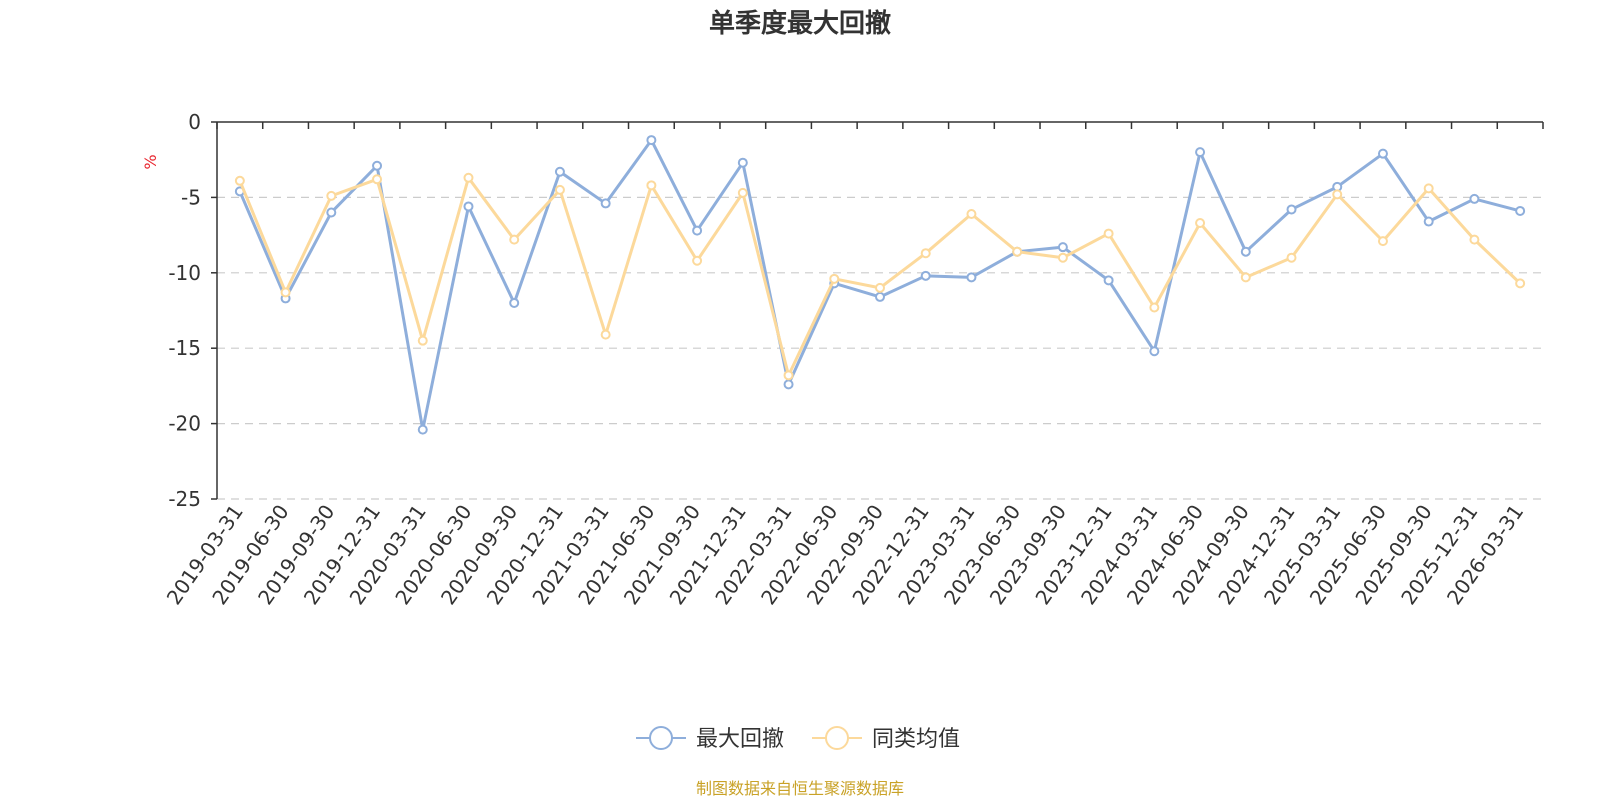  What do you see at coordinates (800, 23) in the screenshot?
I see `chart-title: 单季度最大回撤` at bounding box center [800, 23].